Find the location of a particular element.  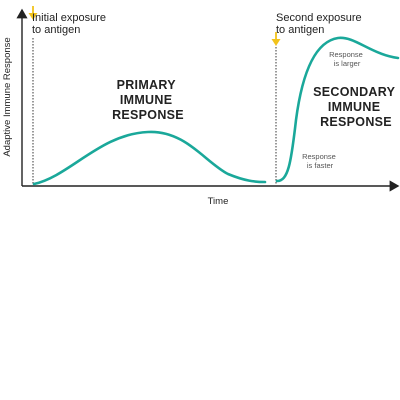

svg-text: Response is larger is located at coordinates (347, 59).